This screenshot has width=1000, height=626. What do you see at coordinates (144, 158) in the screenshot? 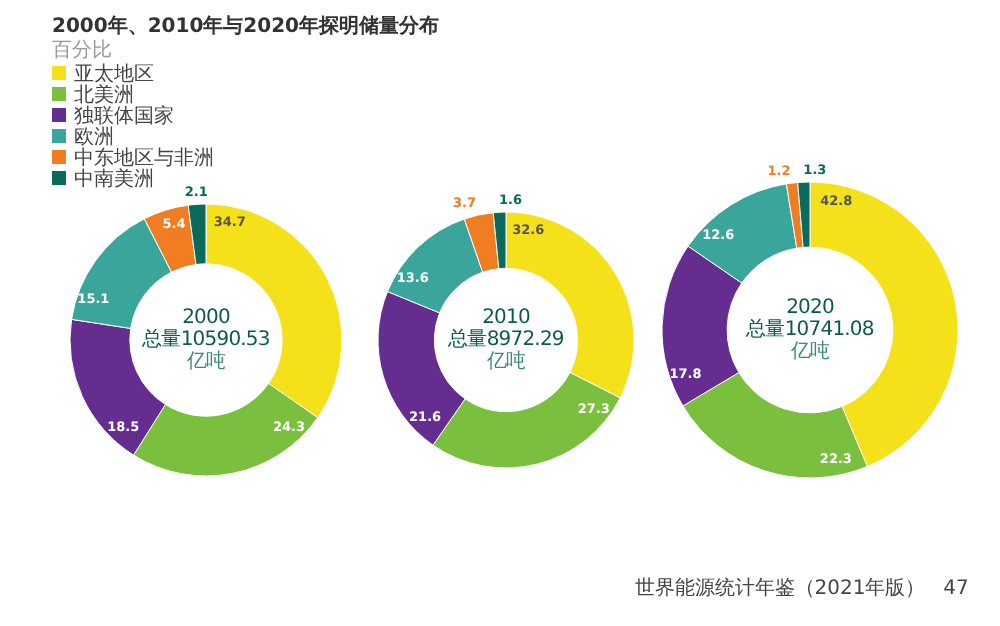
I see `legend-label: 中东地区与非洲` at bounding box center [144, 158].